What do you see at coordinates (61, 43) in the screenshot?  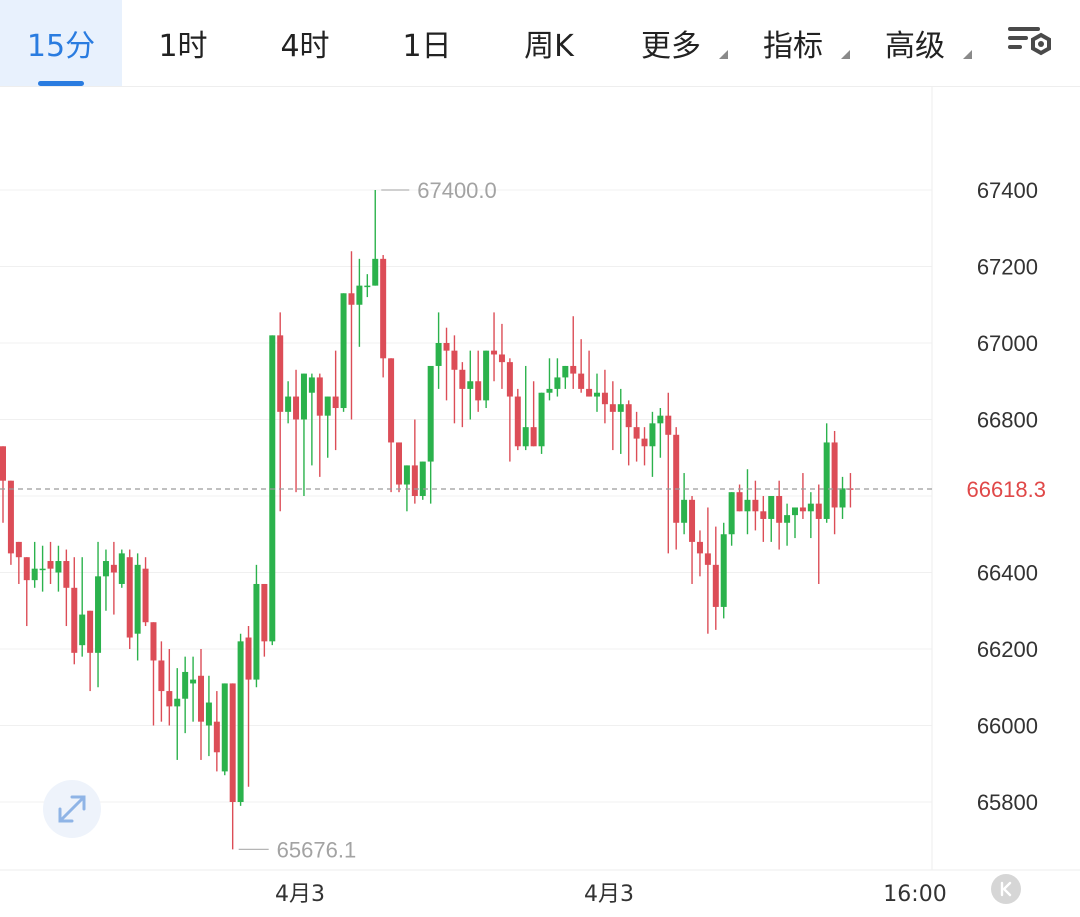 I see `tab-0: 15分` at bounding box center [61, 43].